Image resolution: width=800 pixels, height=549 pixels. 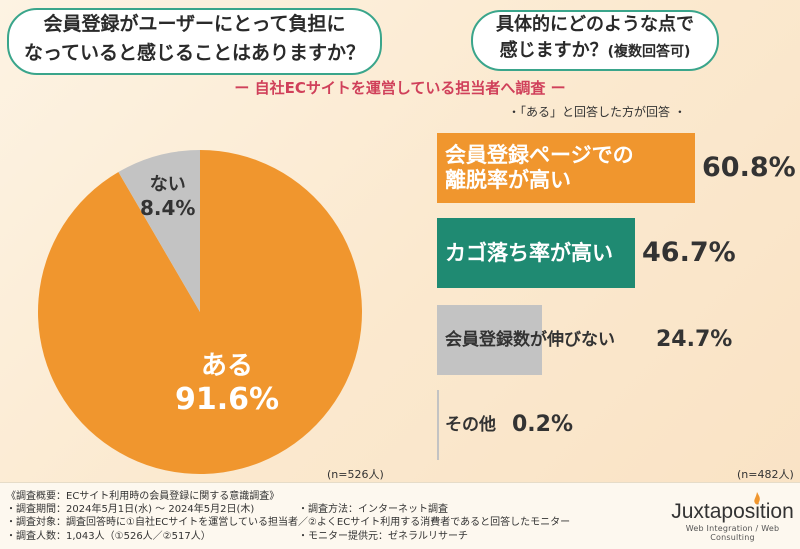 I want to click on survey-subtitle: ー 自社ECサイトを運営している担当者へ調査 ー, so click(x=400, y=88).